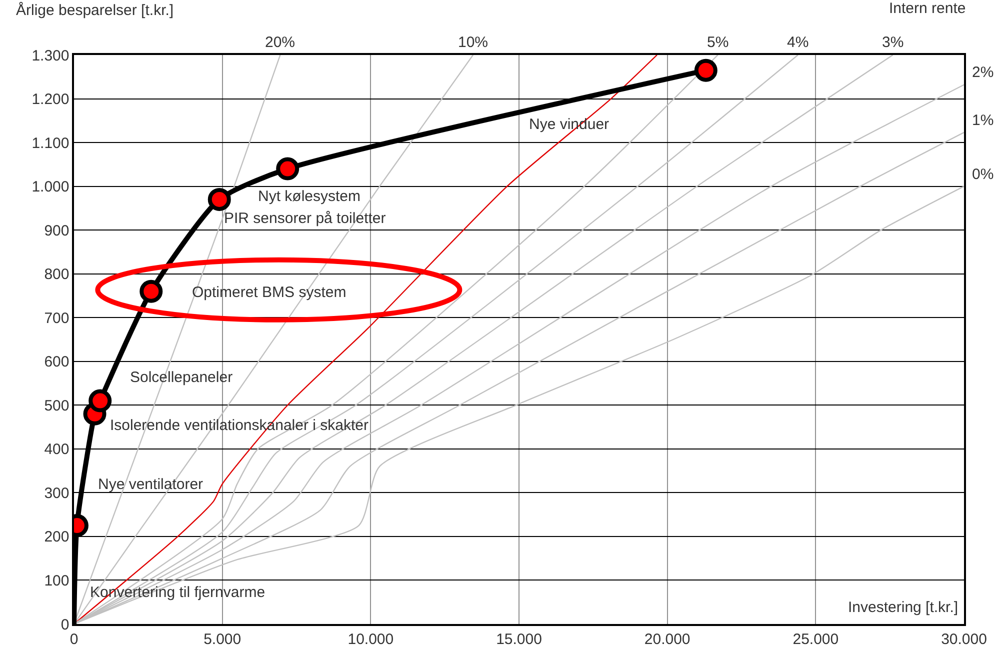 Image resolution: width=999 pixels, height=660 pixels. Describe the element at coordinates (51, 99) in the screenshot. I see `y-tick-label: 1.200` at that location.